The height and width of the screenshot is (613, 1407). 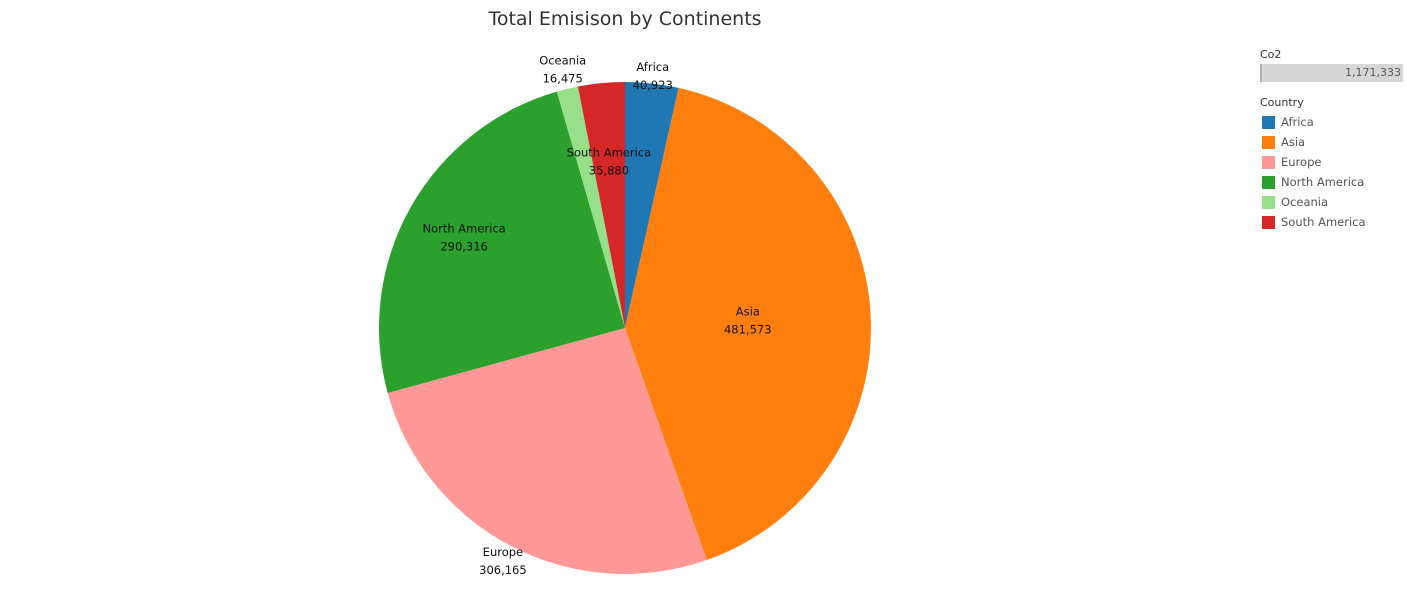 What do you see at coordinates (1332, 142) in the screenshot?
I see `legend-item-asia: Asia` at bounding box center [1332, 142].